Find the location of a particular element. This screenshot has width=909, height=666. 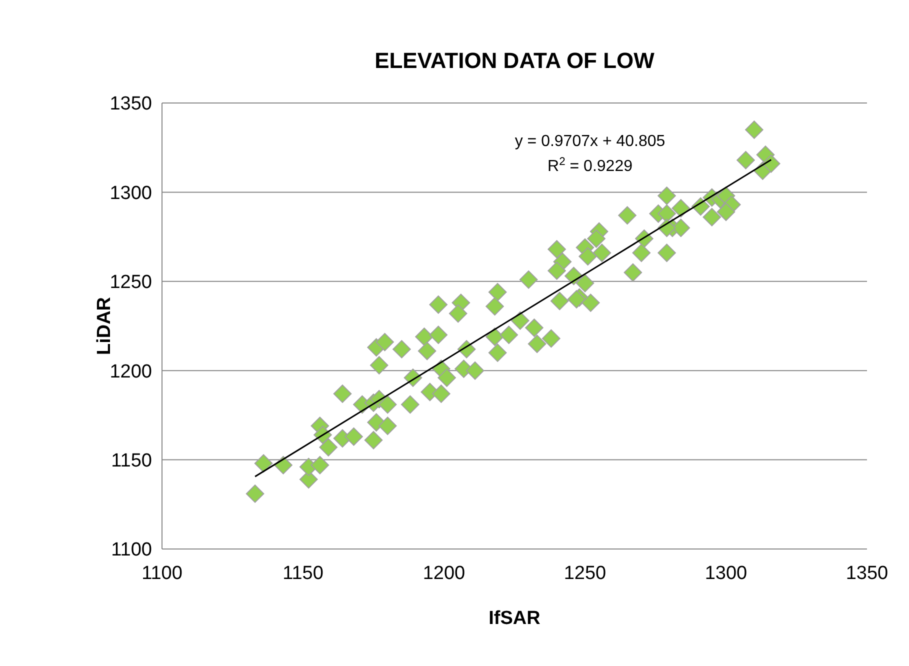

chart-title: ELEVATION DATA OF LOW is located at coordinates (514, 60).